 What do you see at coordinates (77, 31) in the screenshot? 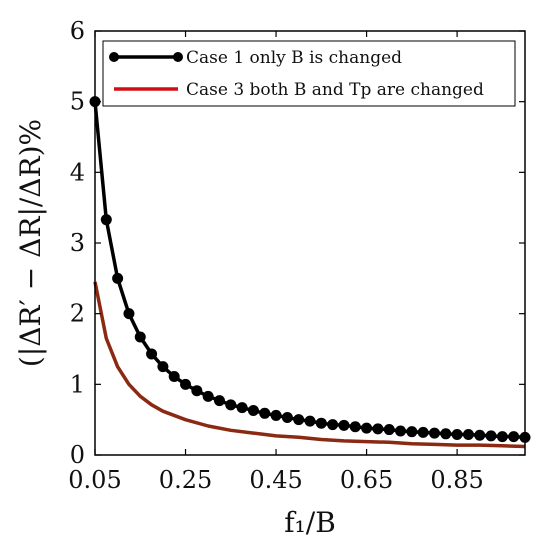
I see `y-tick-label: 6` at bounding box center [77, 31].